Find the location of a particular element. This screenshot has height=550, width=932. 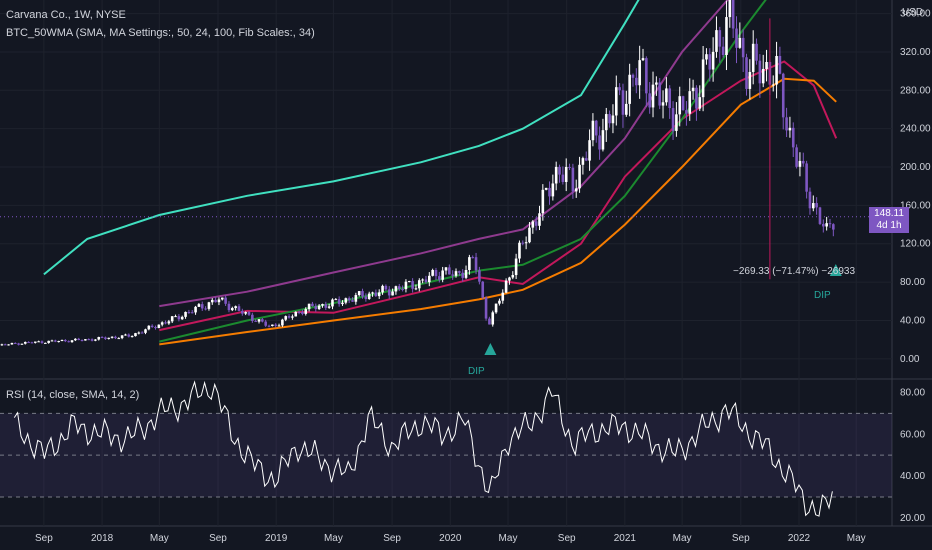

rsi-tick-label: 20.00 is located at coordinates (912, 518).